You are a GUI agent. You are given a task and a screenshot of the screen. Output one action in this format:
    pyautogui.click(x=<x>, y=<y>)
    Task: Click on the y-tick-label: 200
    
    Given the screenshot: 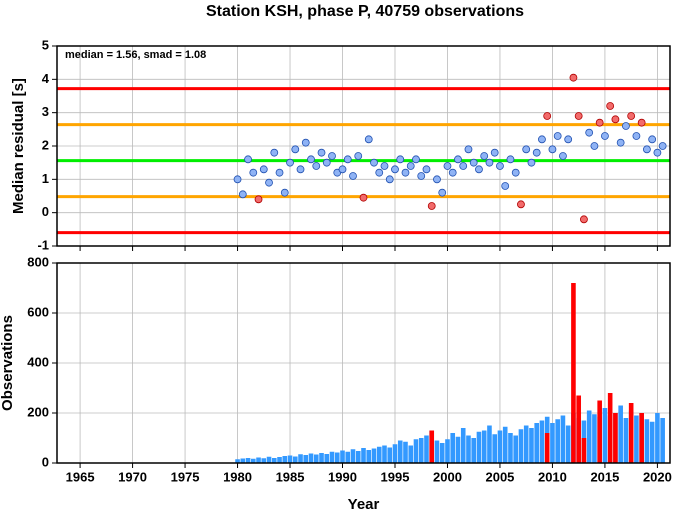 What is the action you would take?
    pyautogui.click(x=38, y=411)
    